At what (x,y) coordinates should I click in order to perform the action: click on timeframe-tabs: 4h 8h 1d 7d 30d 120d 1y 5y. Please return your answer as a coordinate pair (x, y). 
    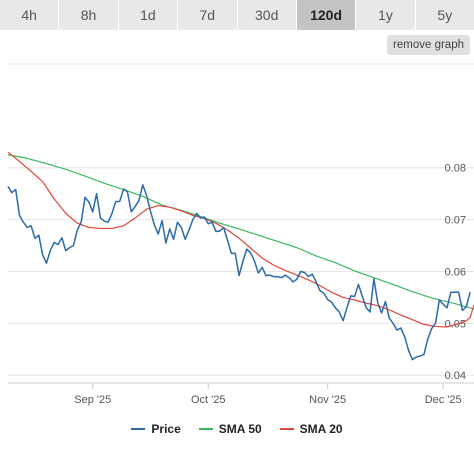
    Looking at the image, I should click on (237, 15).